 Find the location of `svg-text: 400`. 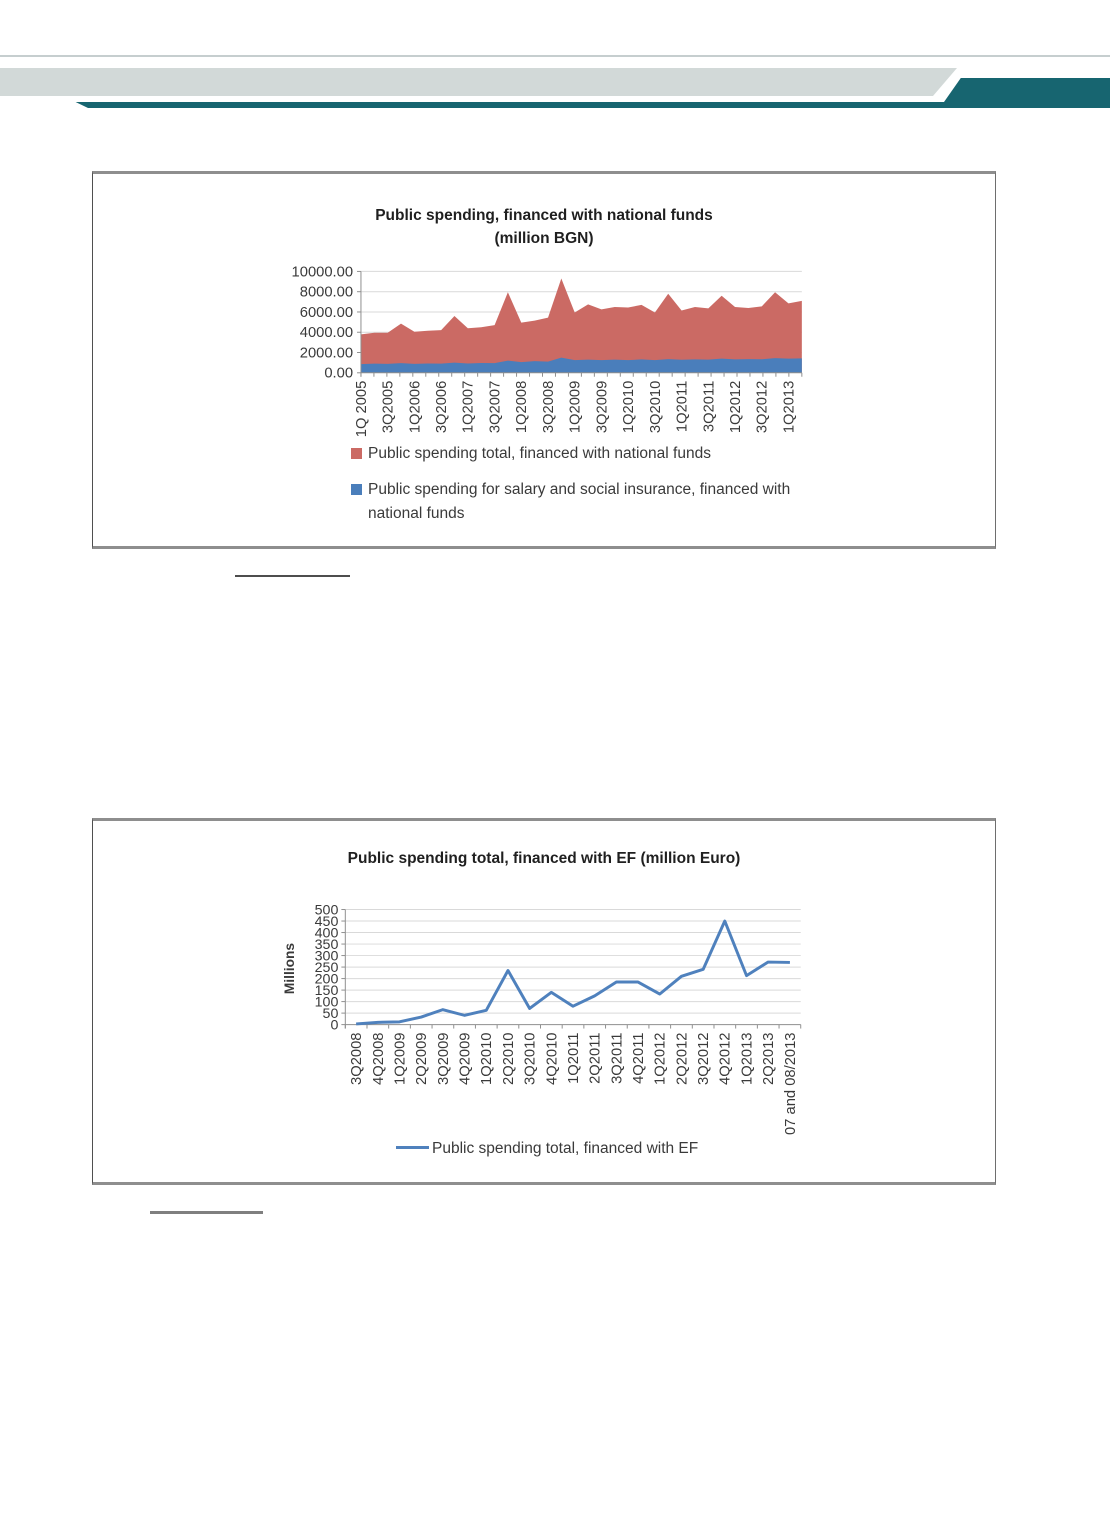

svg-text: 400 is located at coordinates (327, 933).